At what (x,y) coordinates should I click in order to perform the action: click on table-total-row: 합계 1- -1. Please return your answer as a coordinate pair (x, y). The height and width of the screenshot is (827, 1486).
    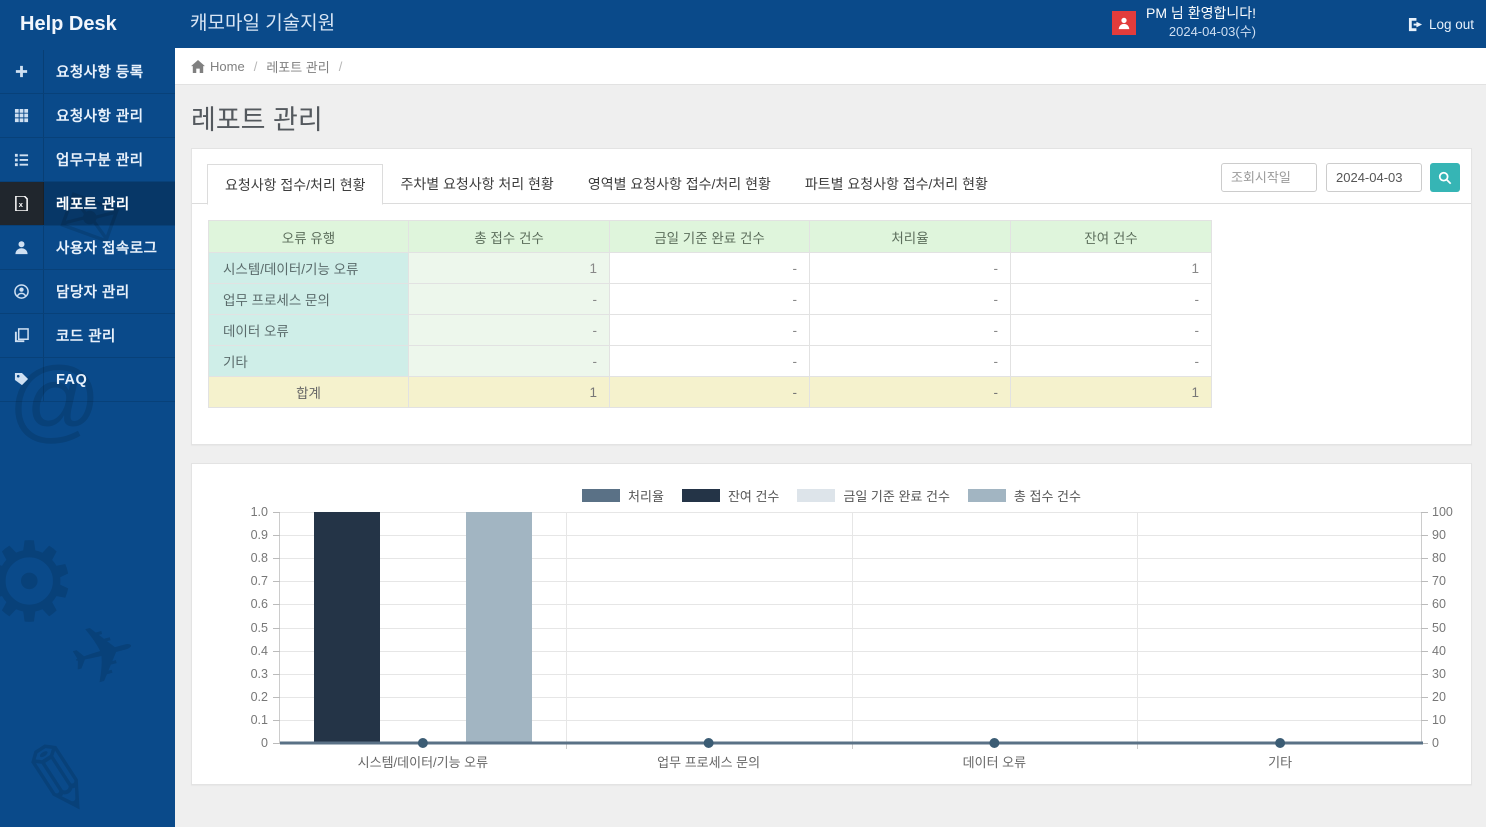
    Looking at the image, I should click on (710, 392).